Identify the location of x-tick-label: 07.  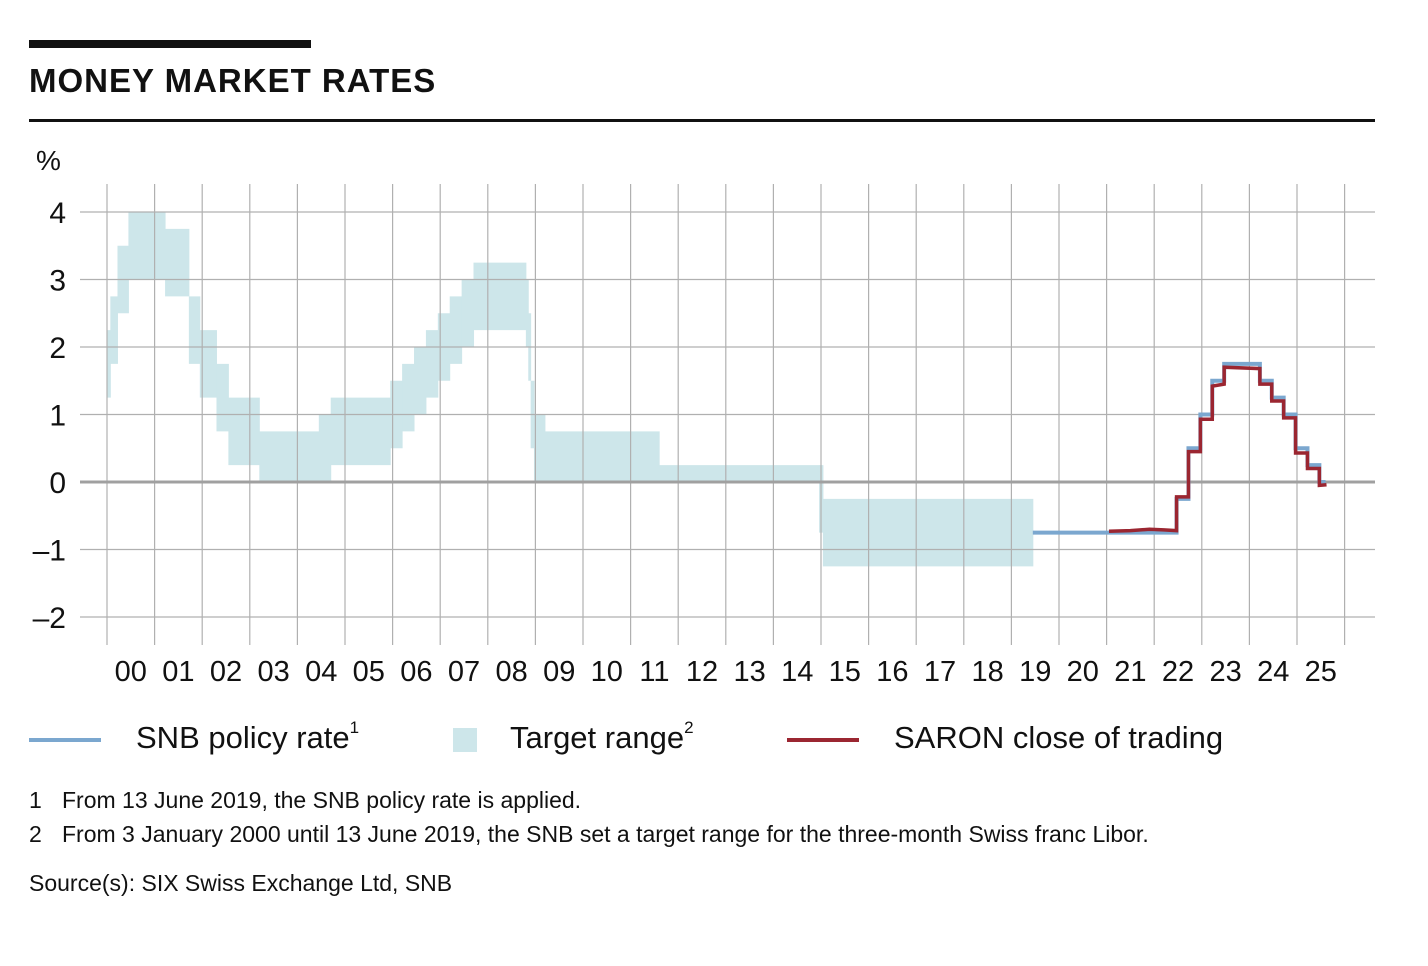
(464, 672).